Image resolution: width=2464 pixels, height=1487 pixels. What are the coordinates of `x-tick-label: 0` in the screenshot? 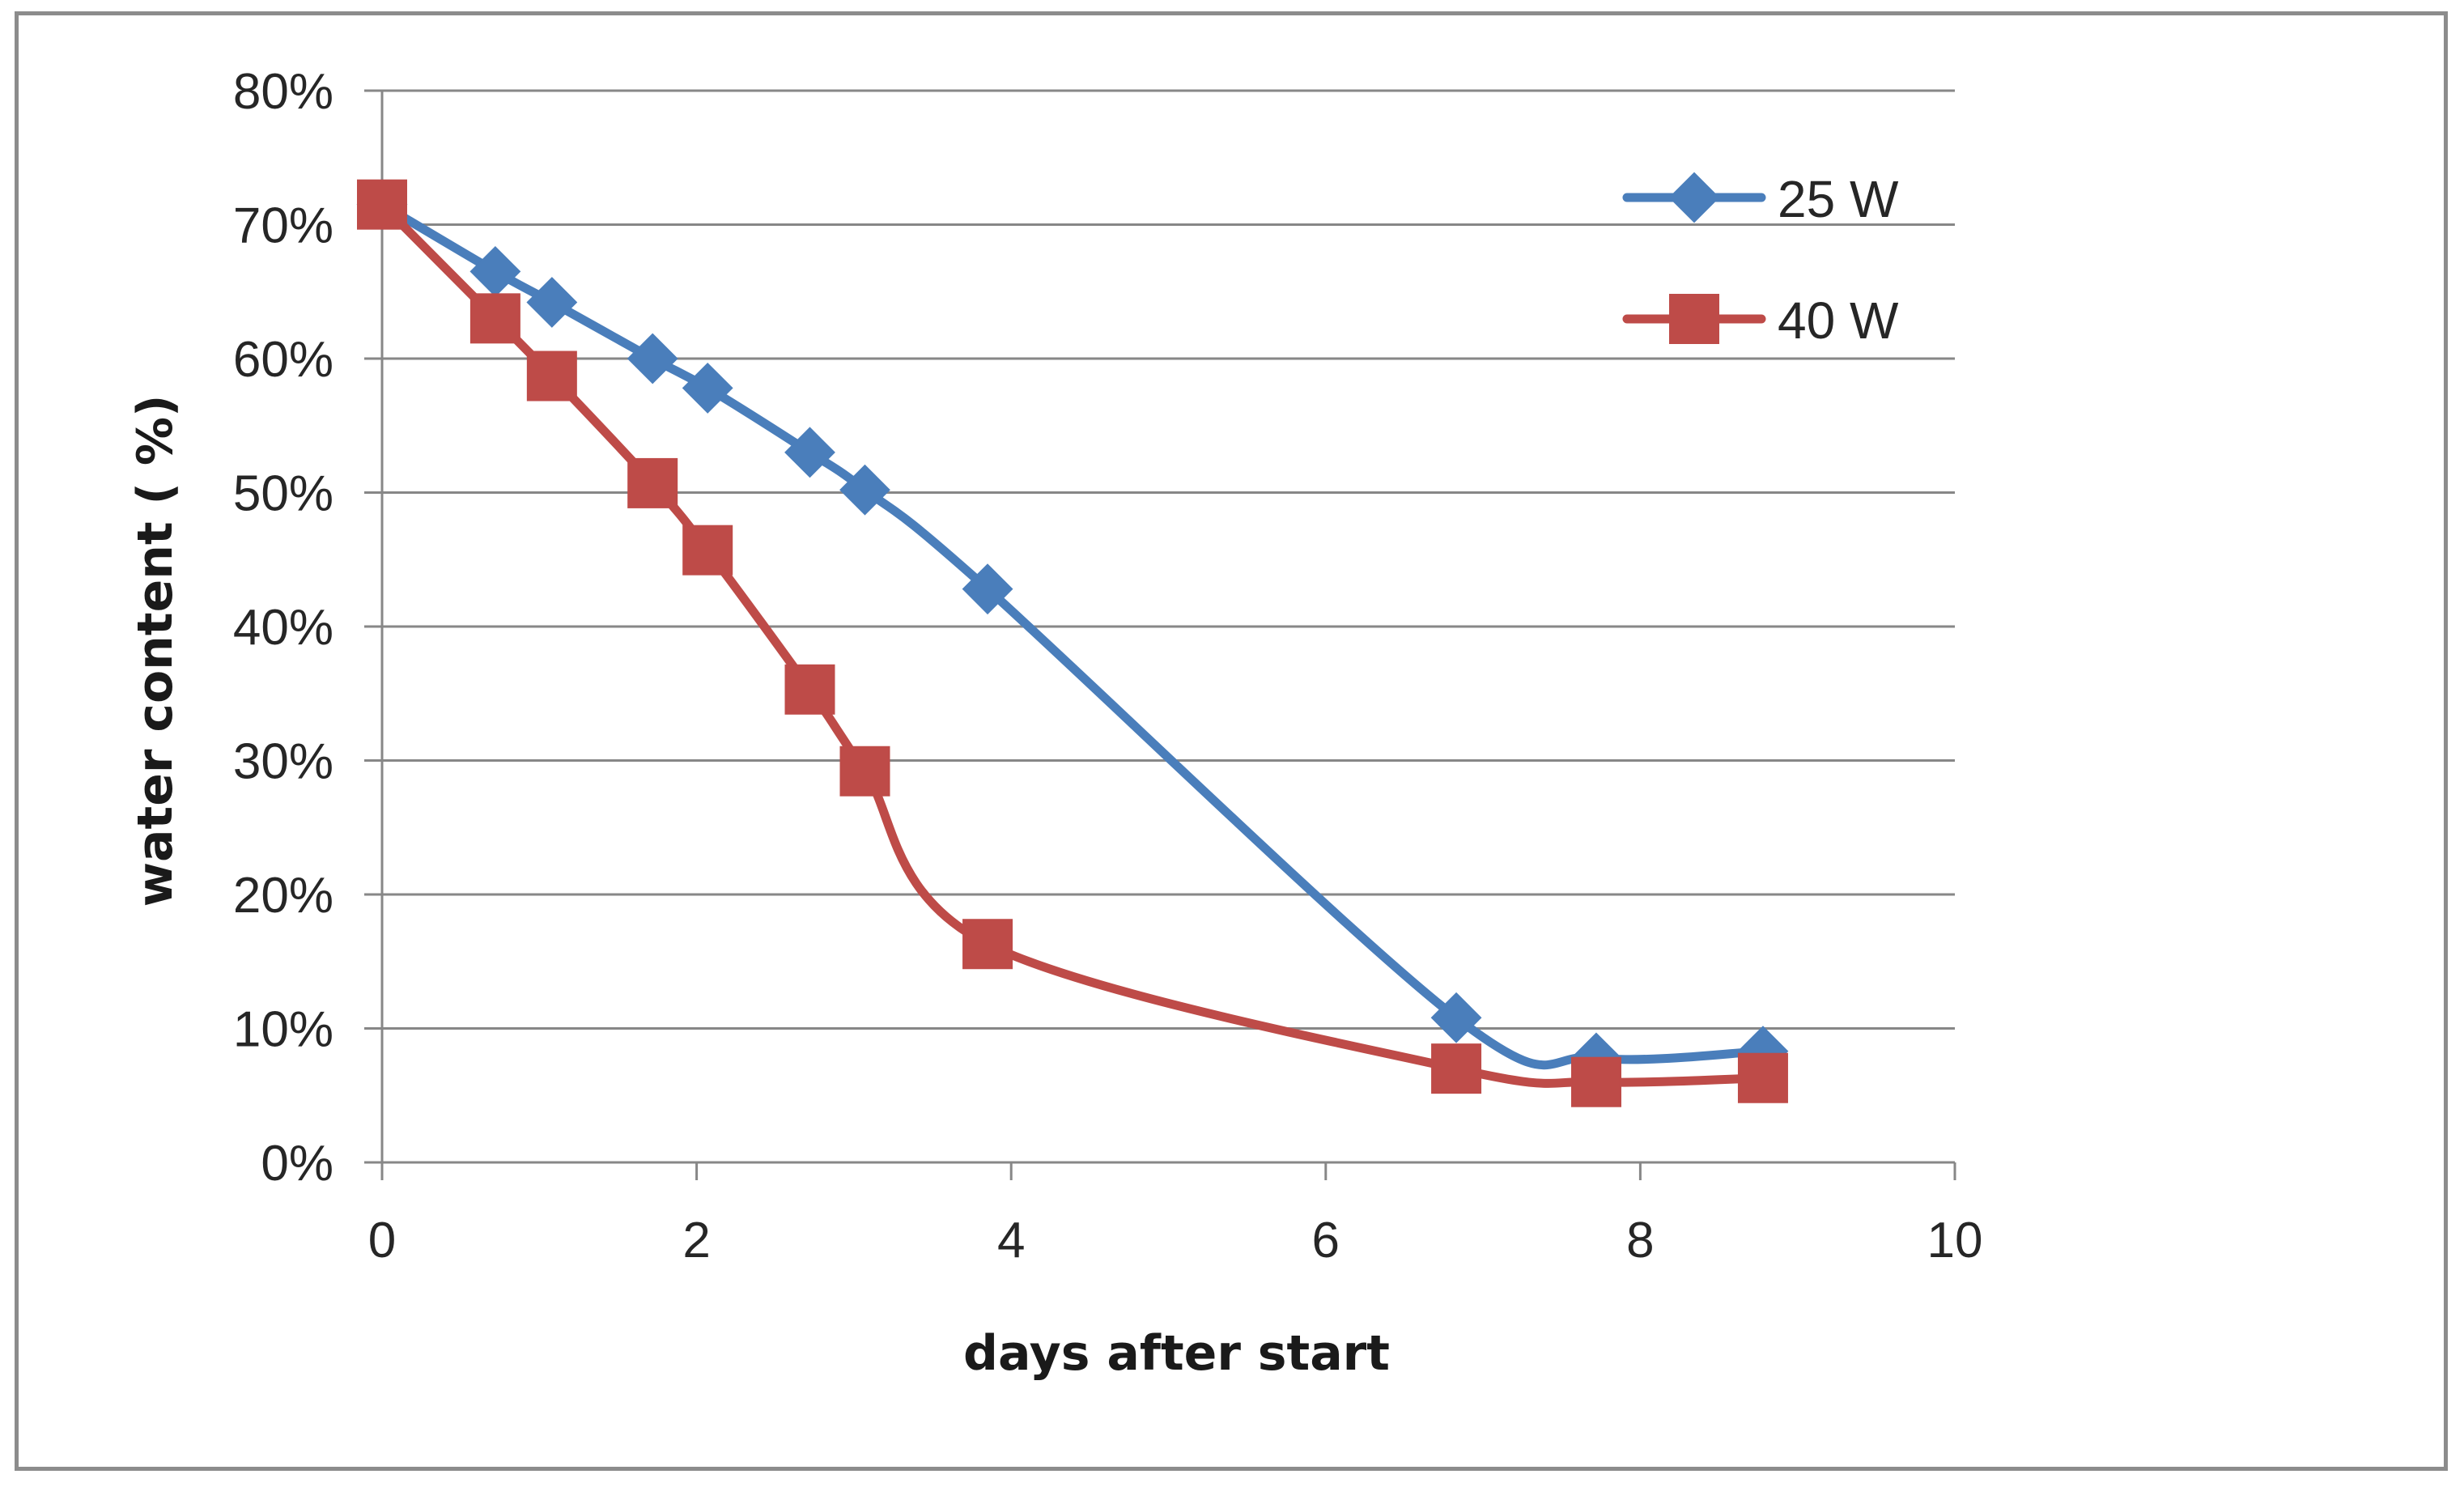 It's located at (382, 1240).